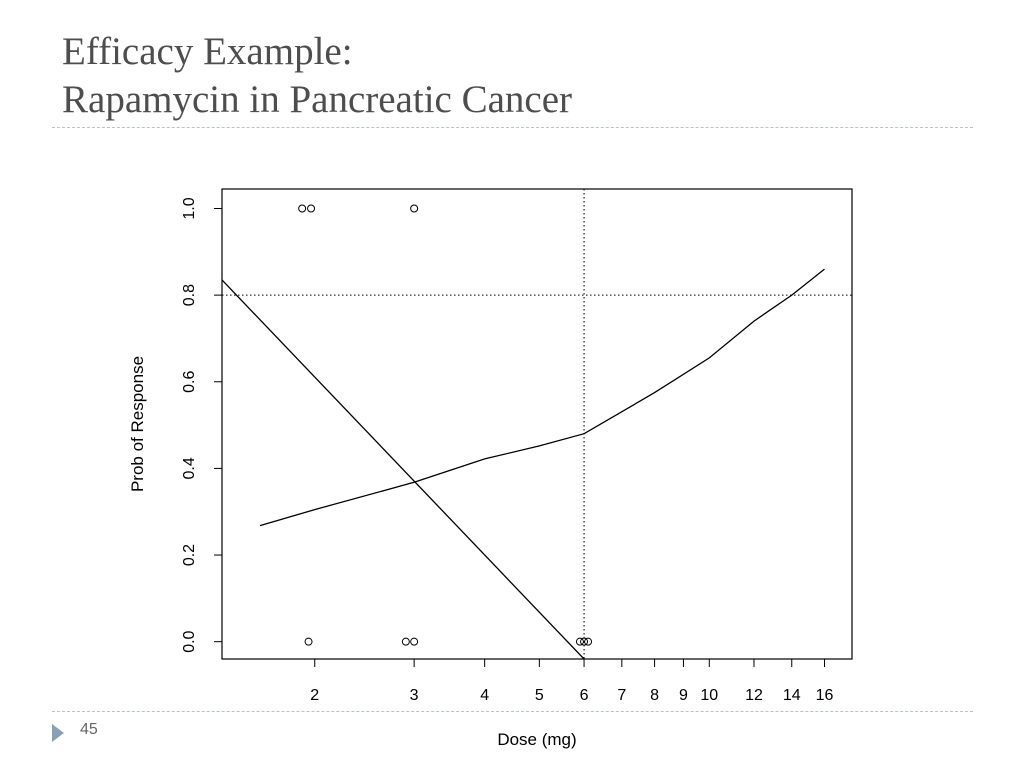 This screenshot has height=768, width=1024. I want to click on x-tick-label-6: 6, so click(584, 695).